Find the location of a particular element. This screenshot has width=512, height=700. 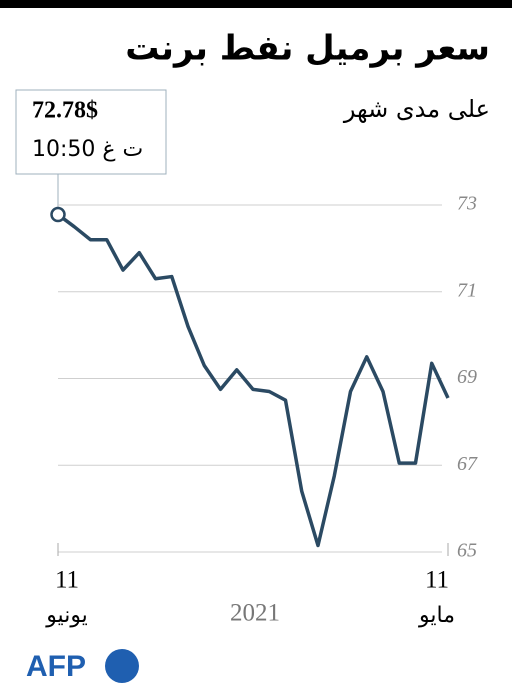

y-tick-label: 69 is located at coordinates (467, 377).